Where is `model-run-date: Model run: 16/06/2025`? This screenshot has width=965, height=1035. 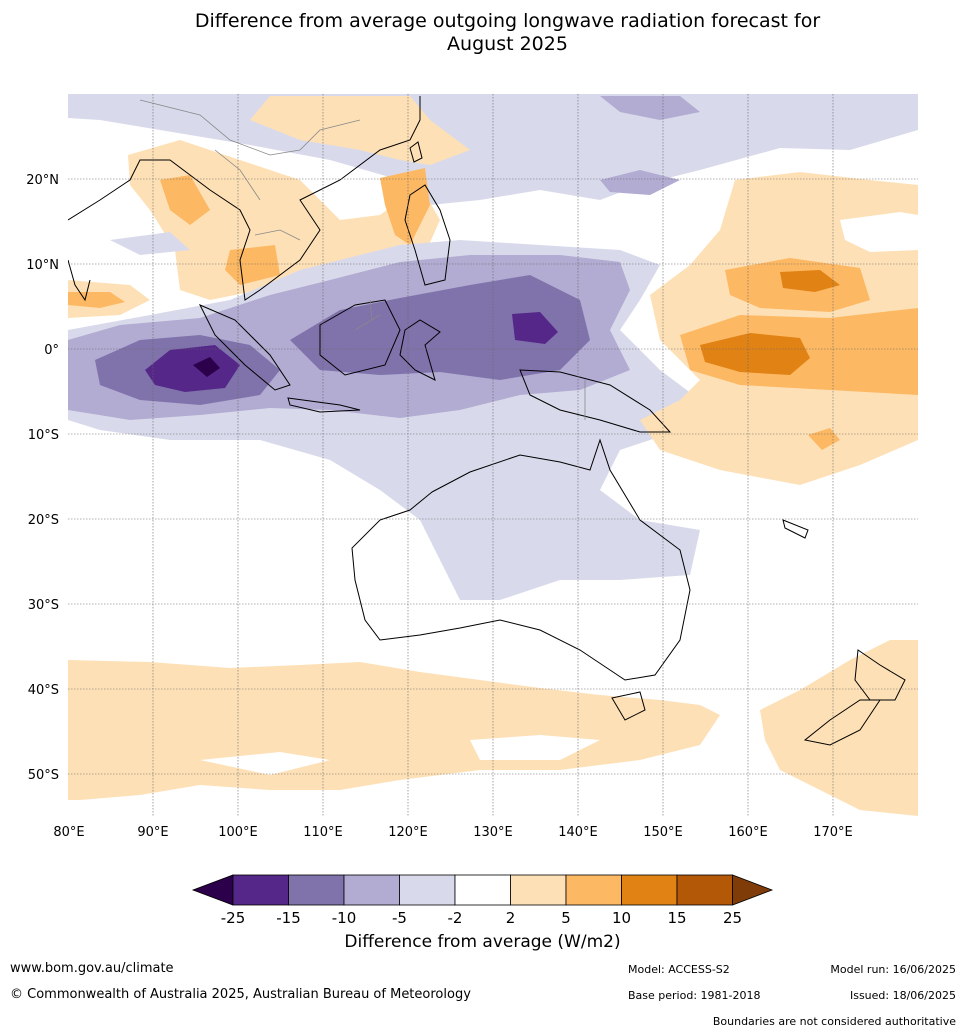
model-run-date: Model run: 16/06/2025 is located at coordinates (893, 969).